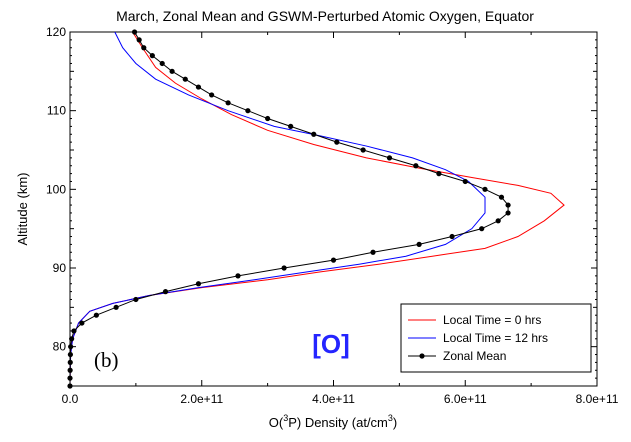 The image size is (631, 442). I want to click on legend-label: Local Time = 12 hrs, so click(495, 338).